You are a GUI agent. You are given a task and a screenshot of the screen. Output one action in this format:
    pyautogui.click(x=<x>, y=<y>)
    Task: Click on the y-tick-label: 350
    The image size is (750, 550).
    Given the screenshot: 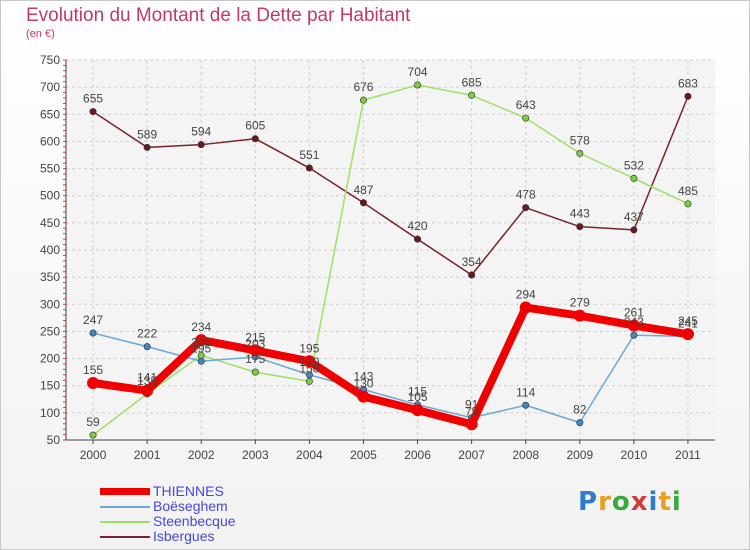 What is the action you would take?
    pyautogui.click(x=50, y=277)
    